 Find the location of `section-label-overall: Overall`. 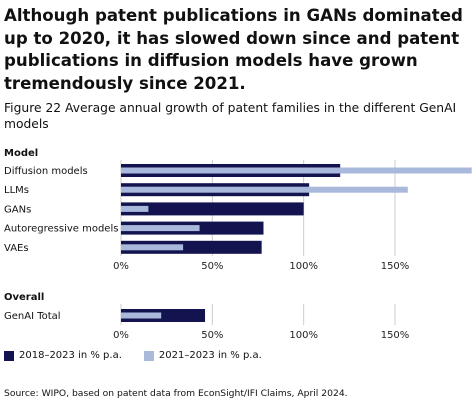

section-label-overall: Overall is located at coordinates (24, 297).